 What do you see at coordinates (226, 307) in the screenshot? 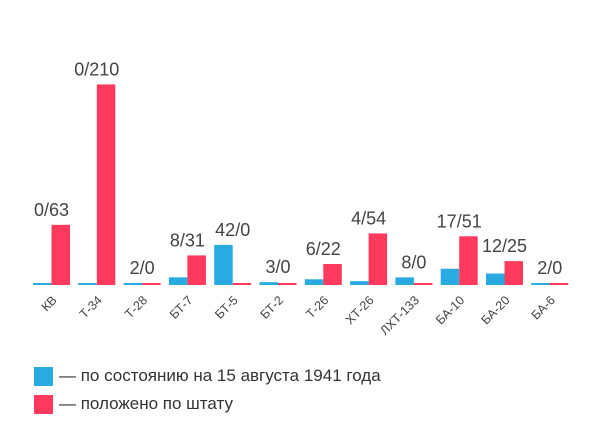
I see `x-tick-label: БТ-5` at bounding box center [226, 307].